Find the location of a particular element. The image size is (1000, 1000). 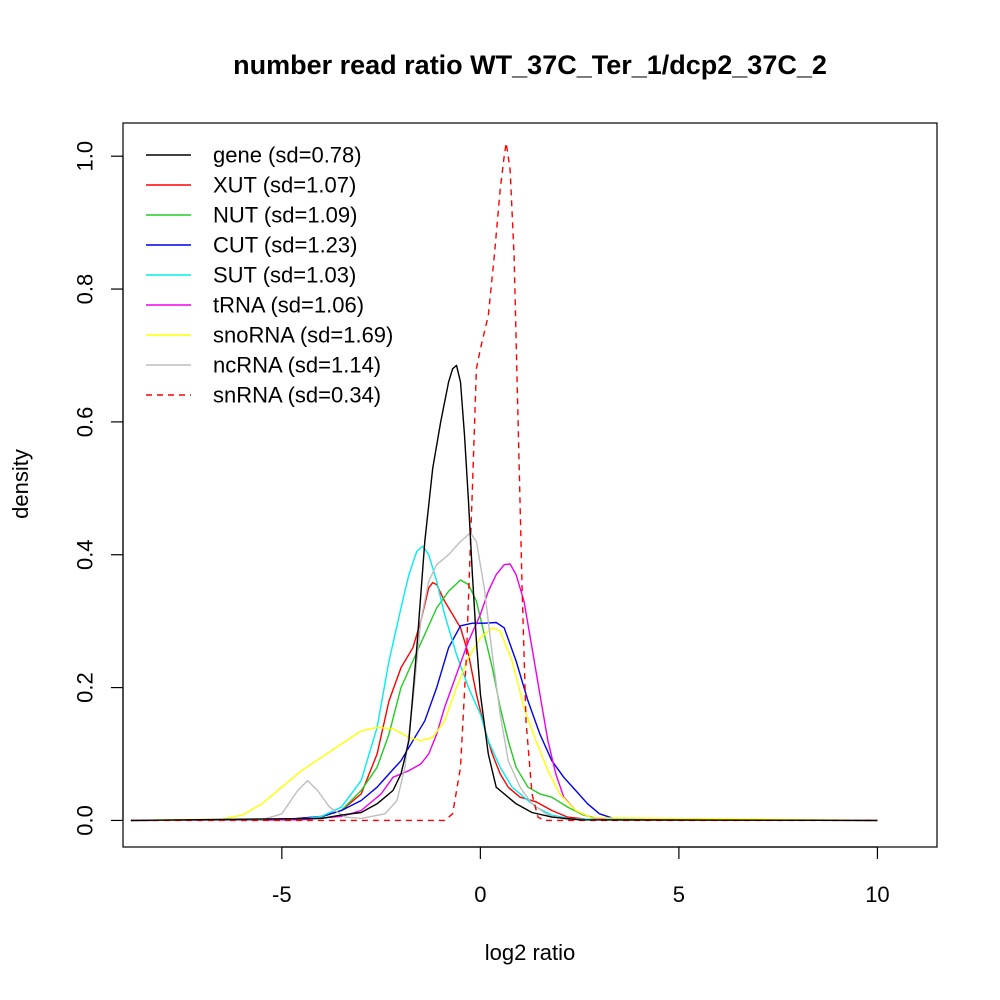

y-tick-label: 1.0 is located at coordinates (85, 156).